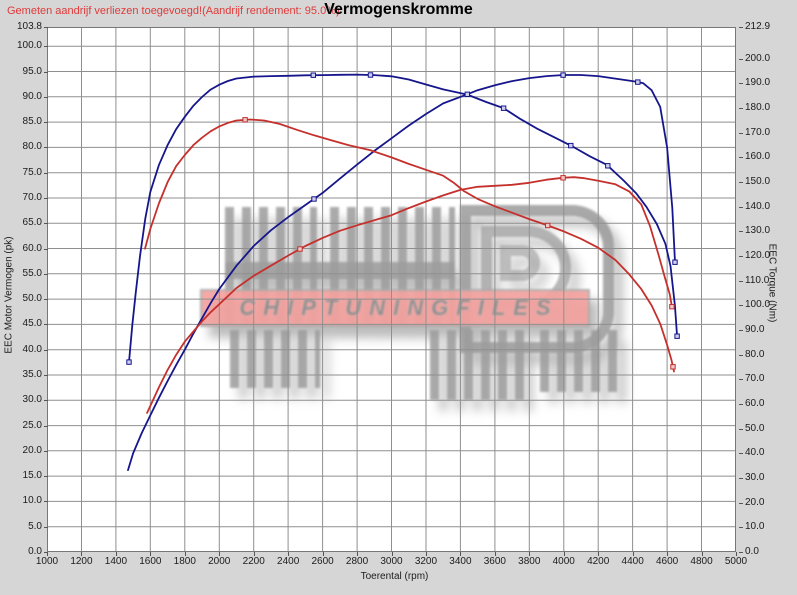  Describe the element at coordinates (667, 559) in the screenshot. I see `x-tick-label: 4600` at that location.